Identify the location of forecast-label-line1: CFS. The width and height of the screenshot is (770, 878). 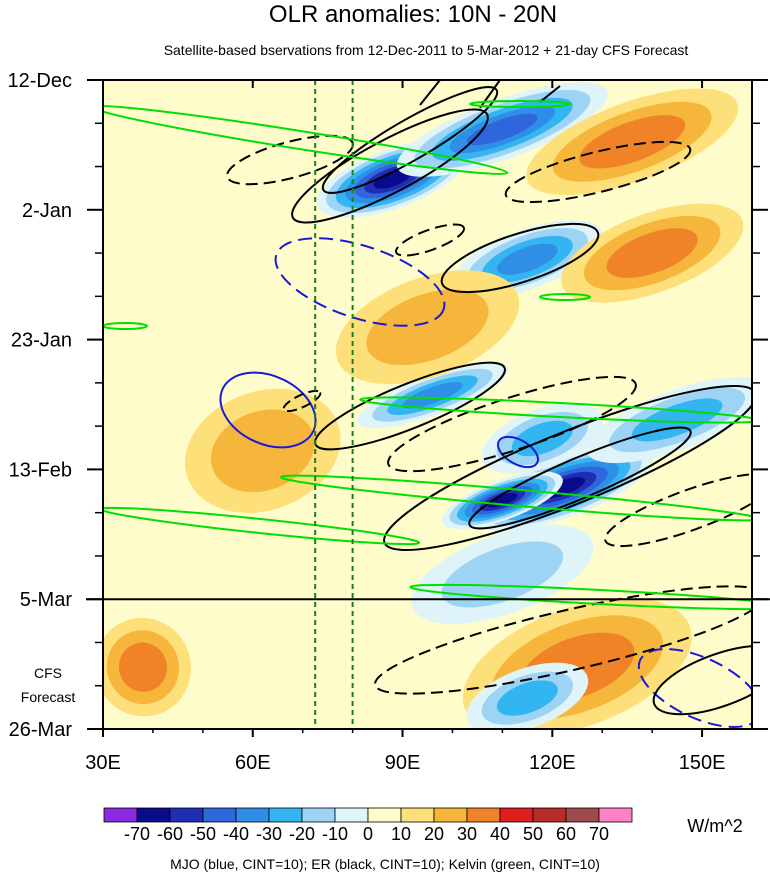
(48, 673).